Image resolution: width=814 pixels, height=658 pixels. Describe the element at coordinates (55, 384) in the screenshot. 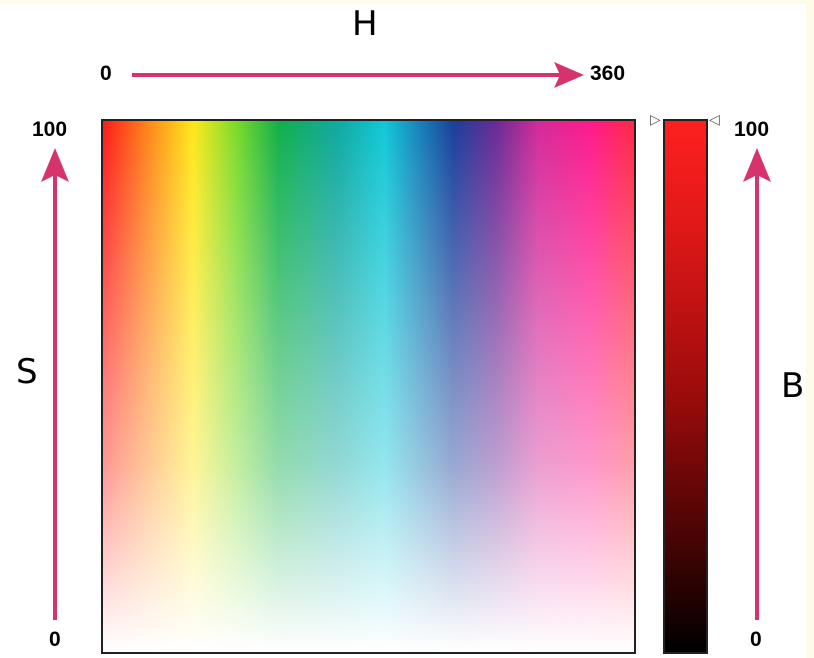

I see `saturation-arrow` at that location.